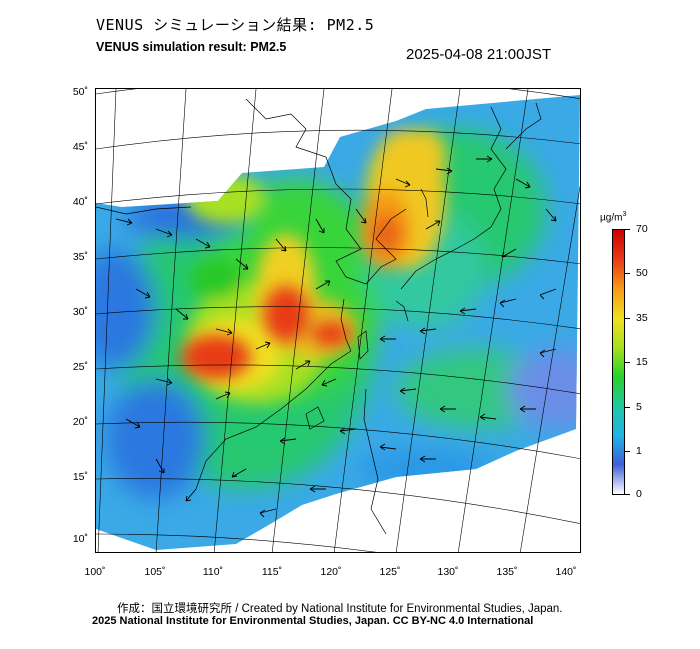 This screenshot has width=700, height=649. I want to click on colorbar-tick-5: 5, so click(639, 407).